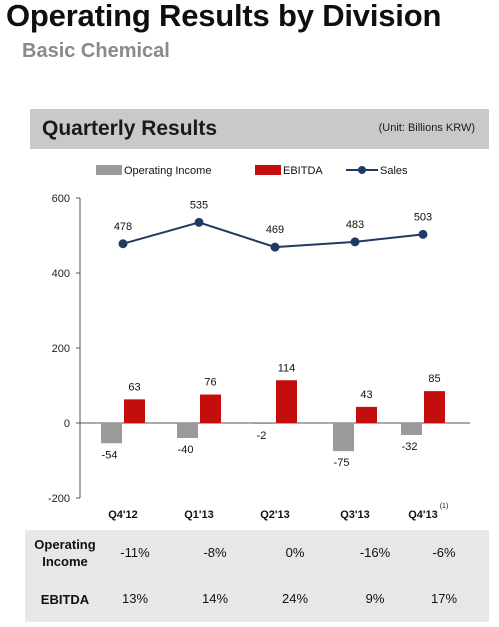 The width and height of the screenshot is (499, 627). I want to click on margin-cell: 24%, so click(295, 598).